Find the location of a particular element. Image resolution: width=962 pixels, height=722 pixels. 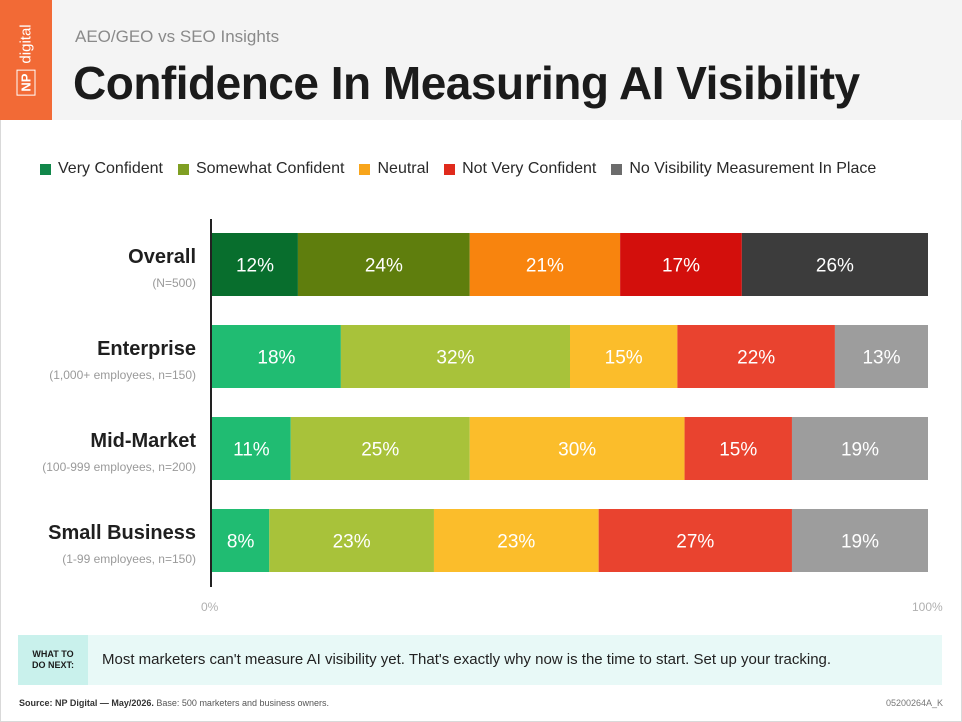

bar-data-label: 26% is located at coordinates (835, 266).